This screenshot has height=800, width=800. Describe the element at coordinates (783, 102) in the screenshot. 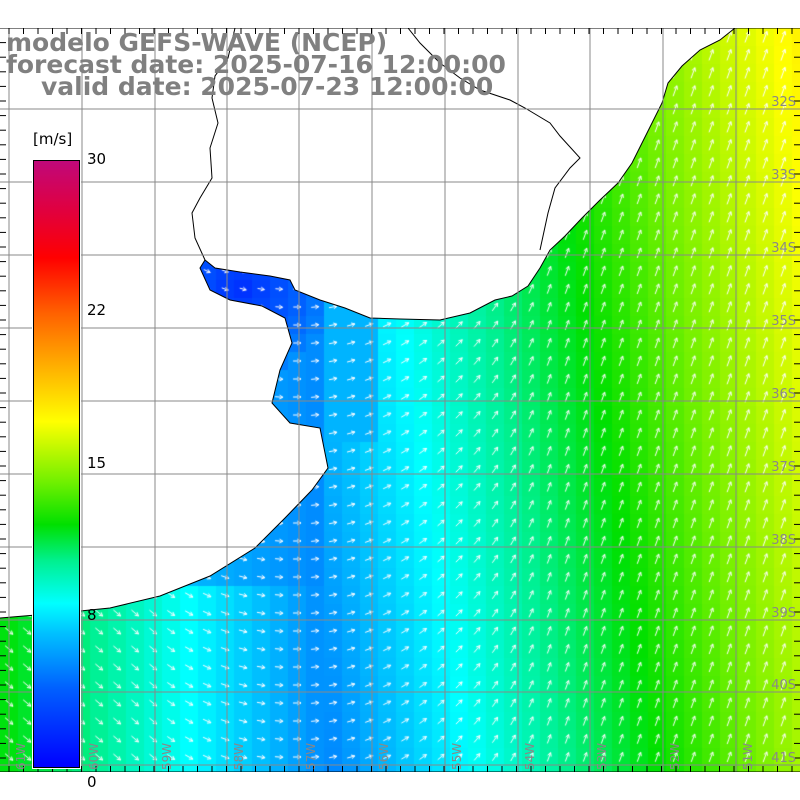

I see `latitude-label: 32S` at that location.